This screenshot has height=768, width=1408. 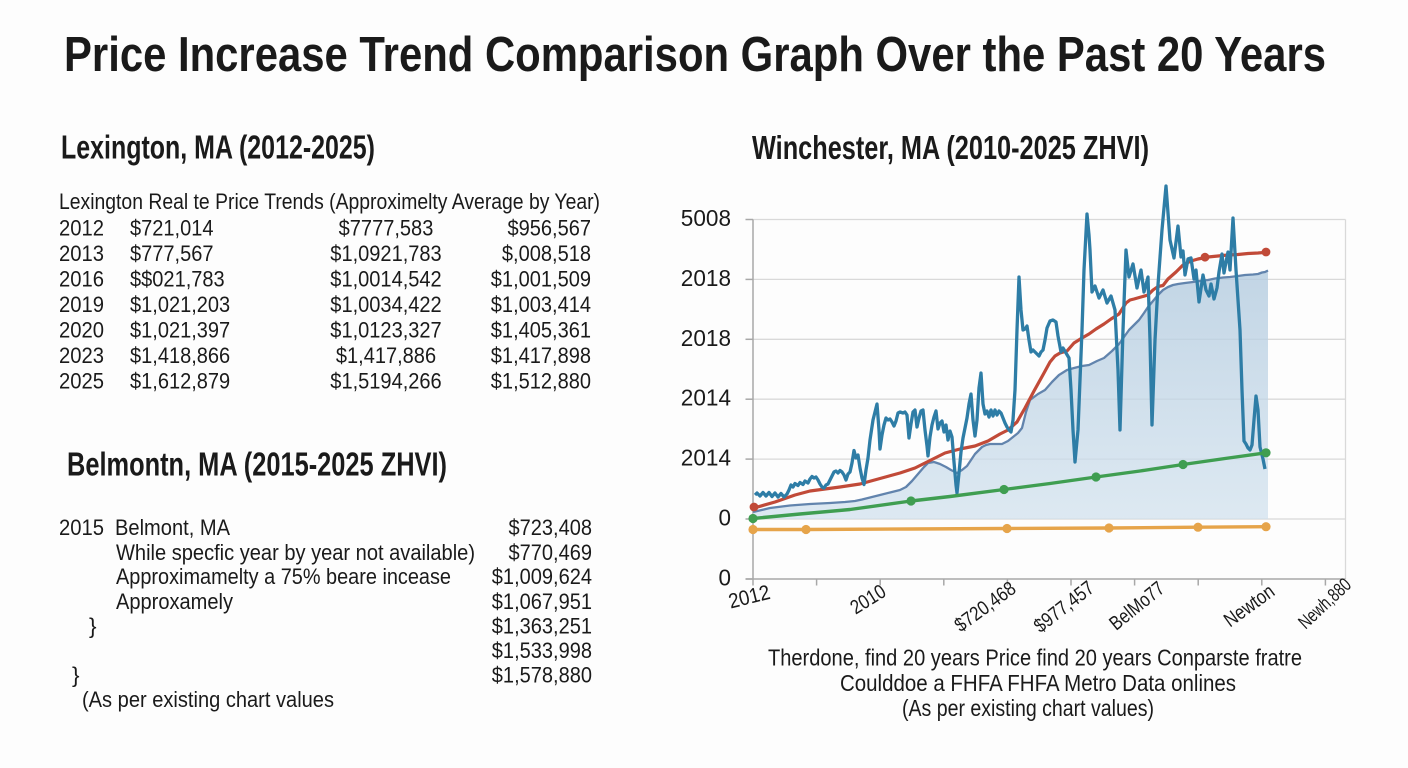 I want to click on svg-text: $1,021,397, so click(x=180, y=330).